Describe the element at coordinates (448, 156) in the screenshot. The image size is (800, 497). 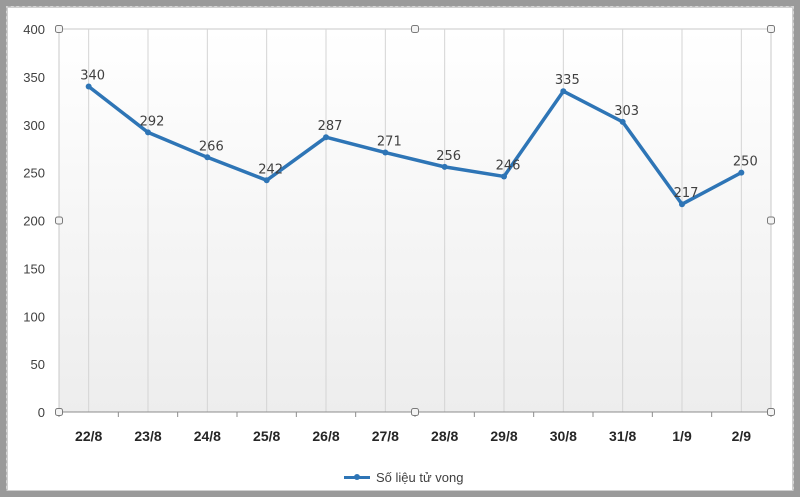
I see `data-label: 256` at that location.